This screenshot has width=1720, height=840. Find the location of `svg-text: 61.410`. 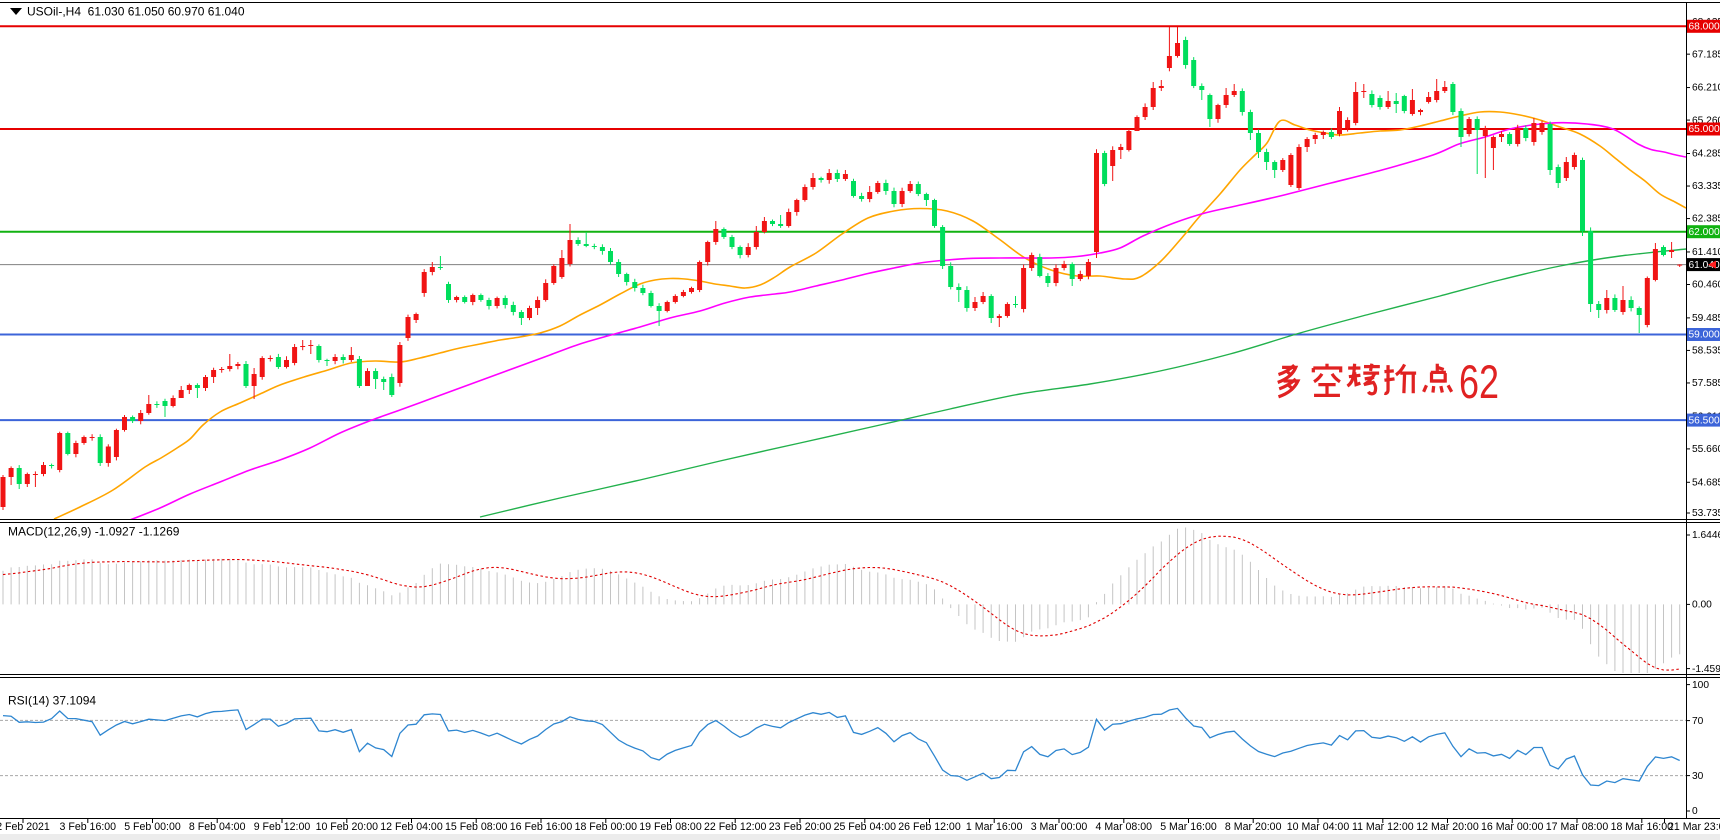

svg-text: 61.410 is located at coordinates (1706, 252).